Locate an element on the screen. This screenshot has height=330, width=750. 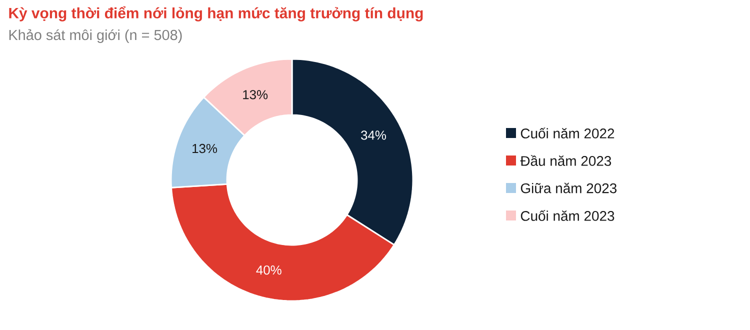
chart-subtitle: Khảo sát môi giới (n = 508) is located at coordinates (95, 36).